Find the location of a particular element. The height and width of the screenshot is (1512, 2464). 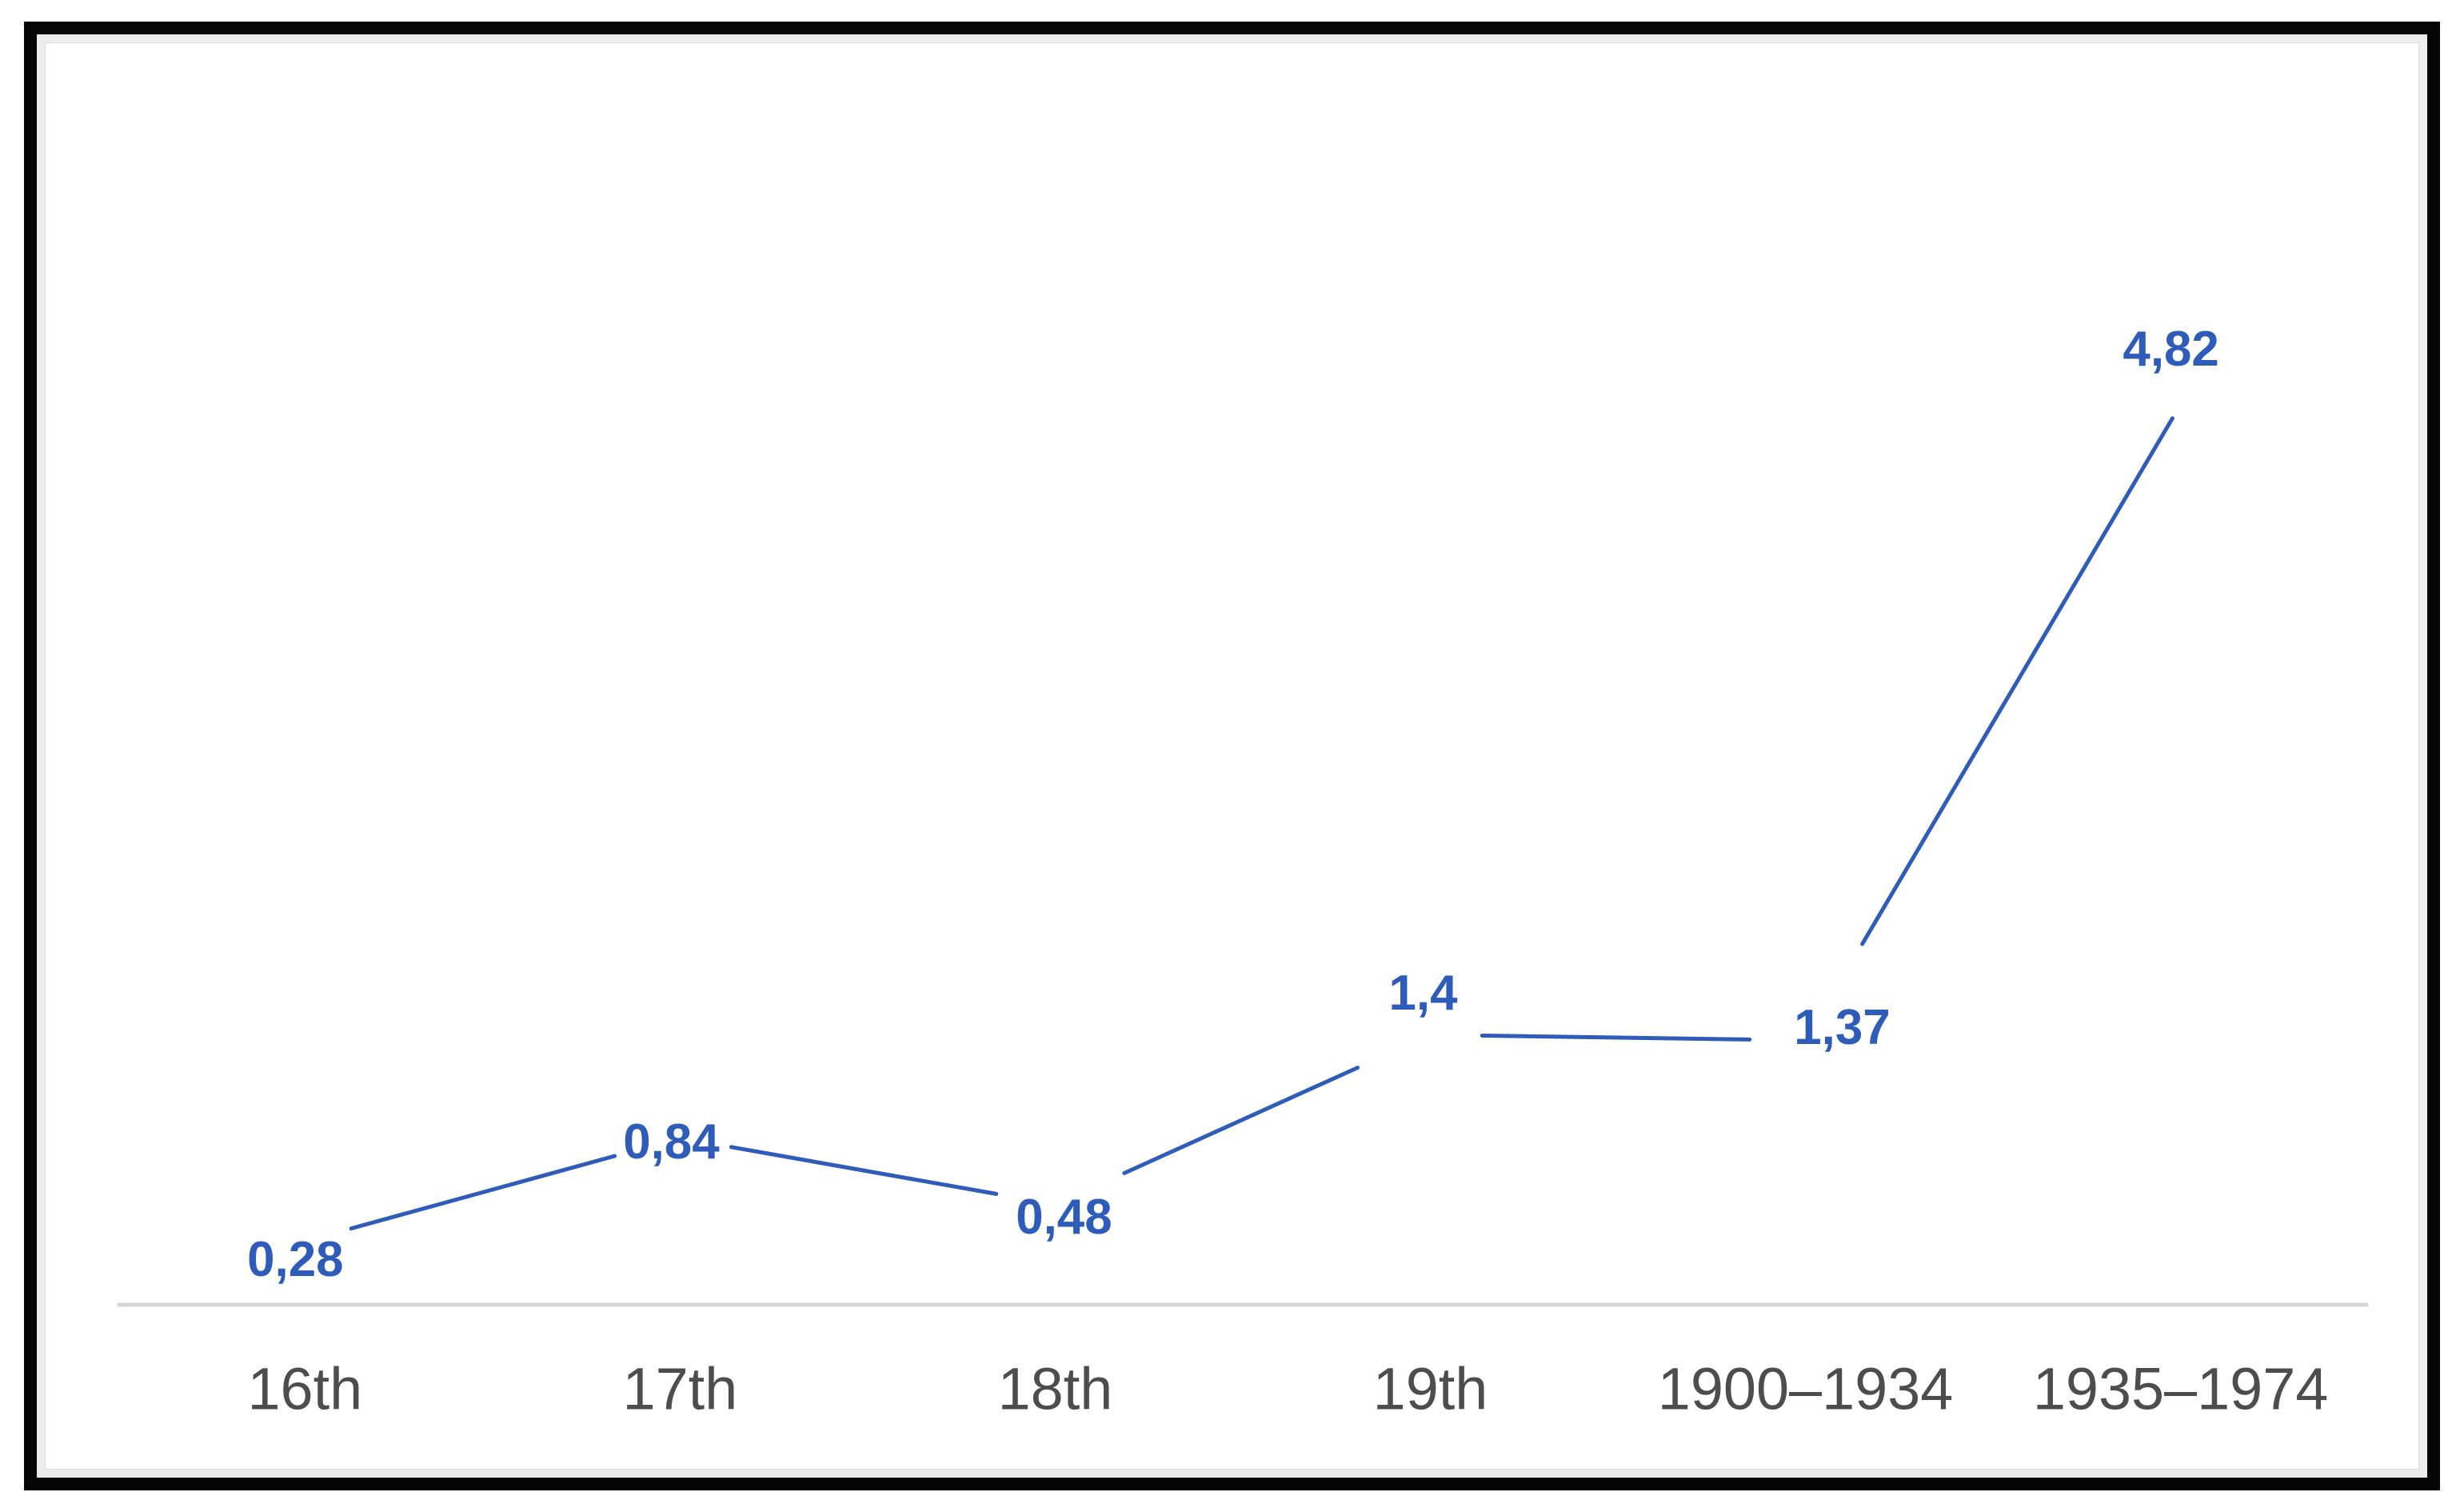

x-tick-label: 17th is located at coordinates (680, 1388).